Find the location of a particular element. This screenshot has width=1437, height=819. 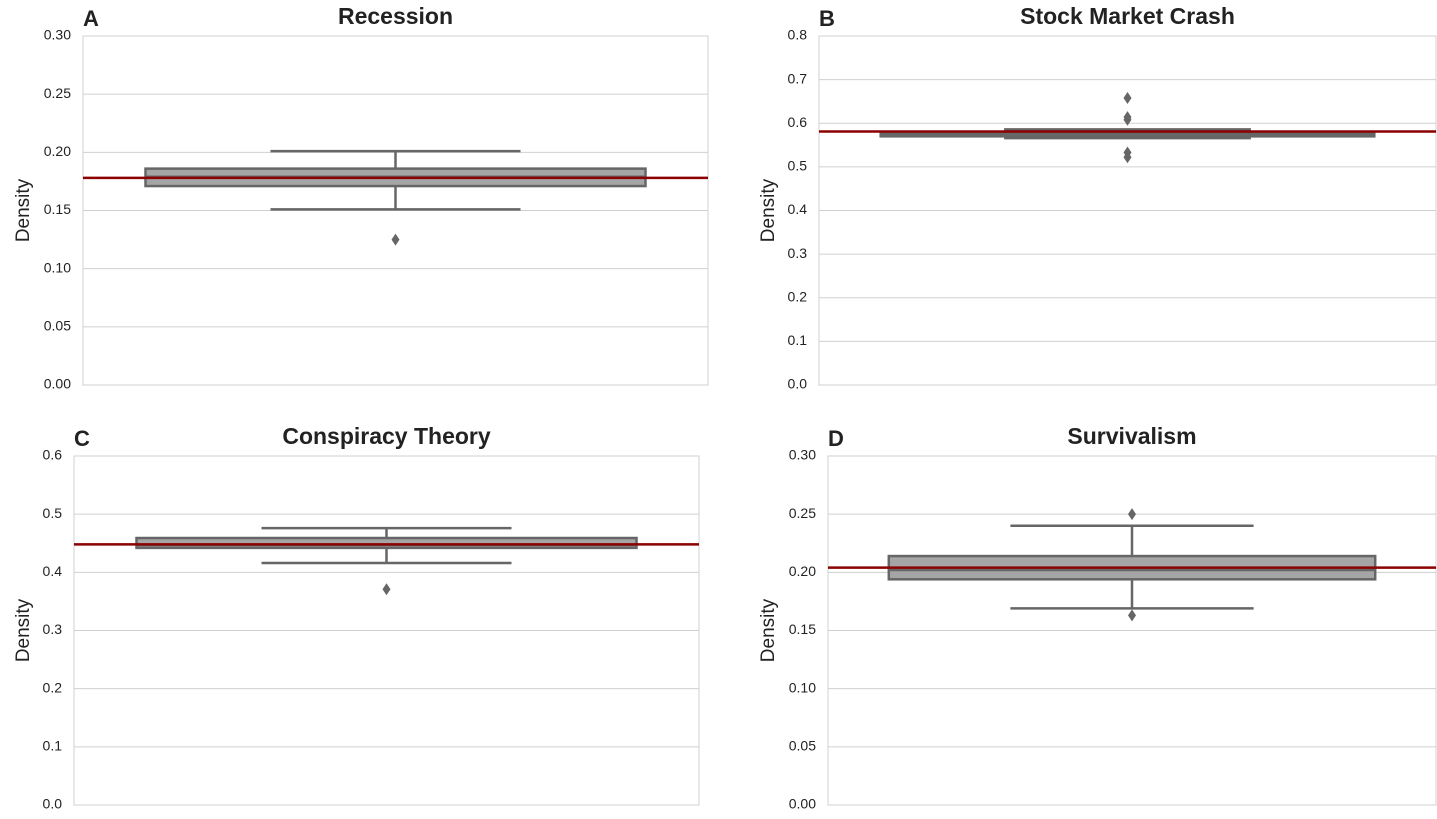

y-tick-label: 0.7 is located at coordinates (798, 78).